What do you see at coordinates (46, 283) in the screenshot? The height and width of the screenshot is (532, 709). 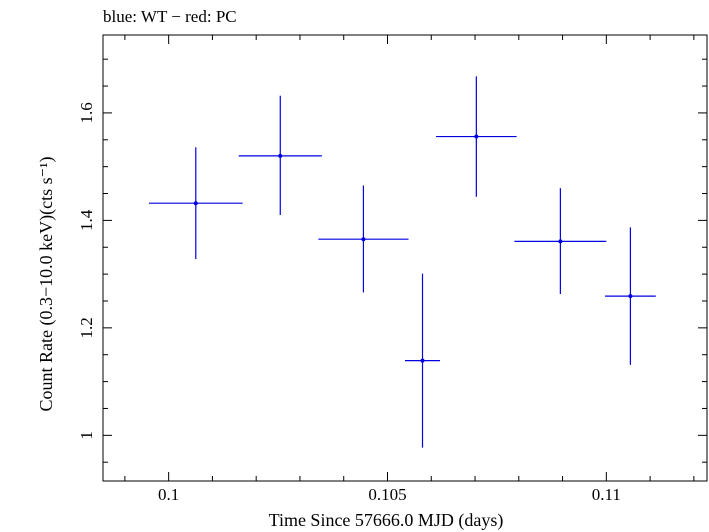 I see `y-axis-label: Count Rate (0.3−10.0 keV)(cts s⁻¹)` at bounding box center [46, 283].